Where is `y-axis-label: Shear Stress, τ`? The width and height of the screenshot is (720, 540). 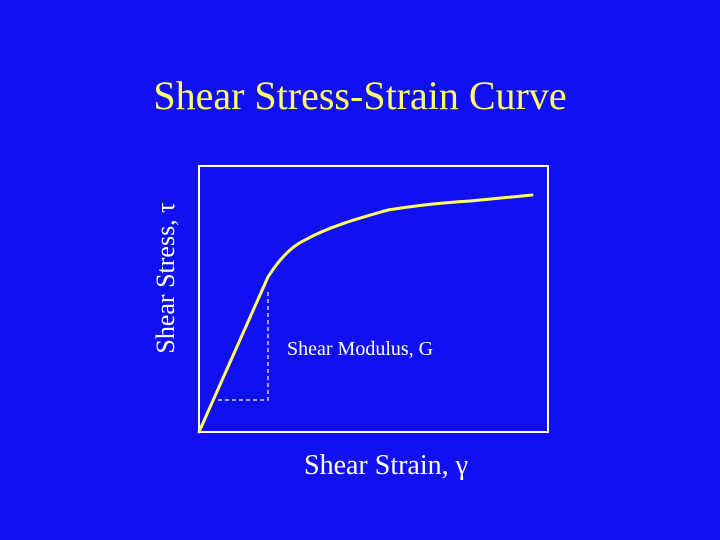 y-axis-label: Shear Stress, τ is located at coordinates (165, 278).